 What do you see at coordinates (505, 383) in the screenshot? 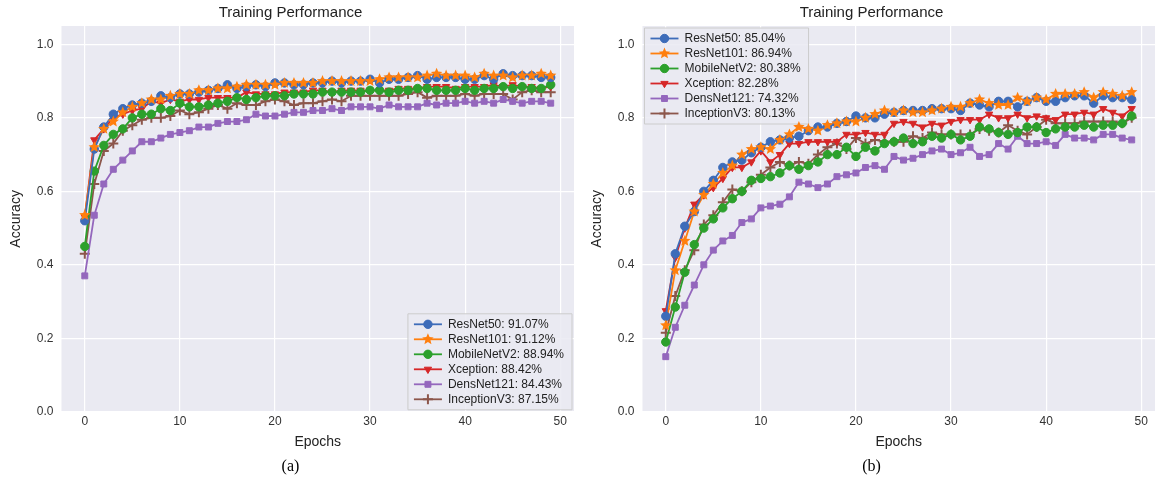
I see `legend-label: DensNet121: 84.43%` at bounding box center [505, 383].